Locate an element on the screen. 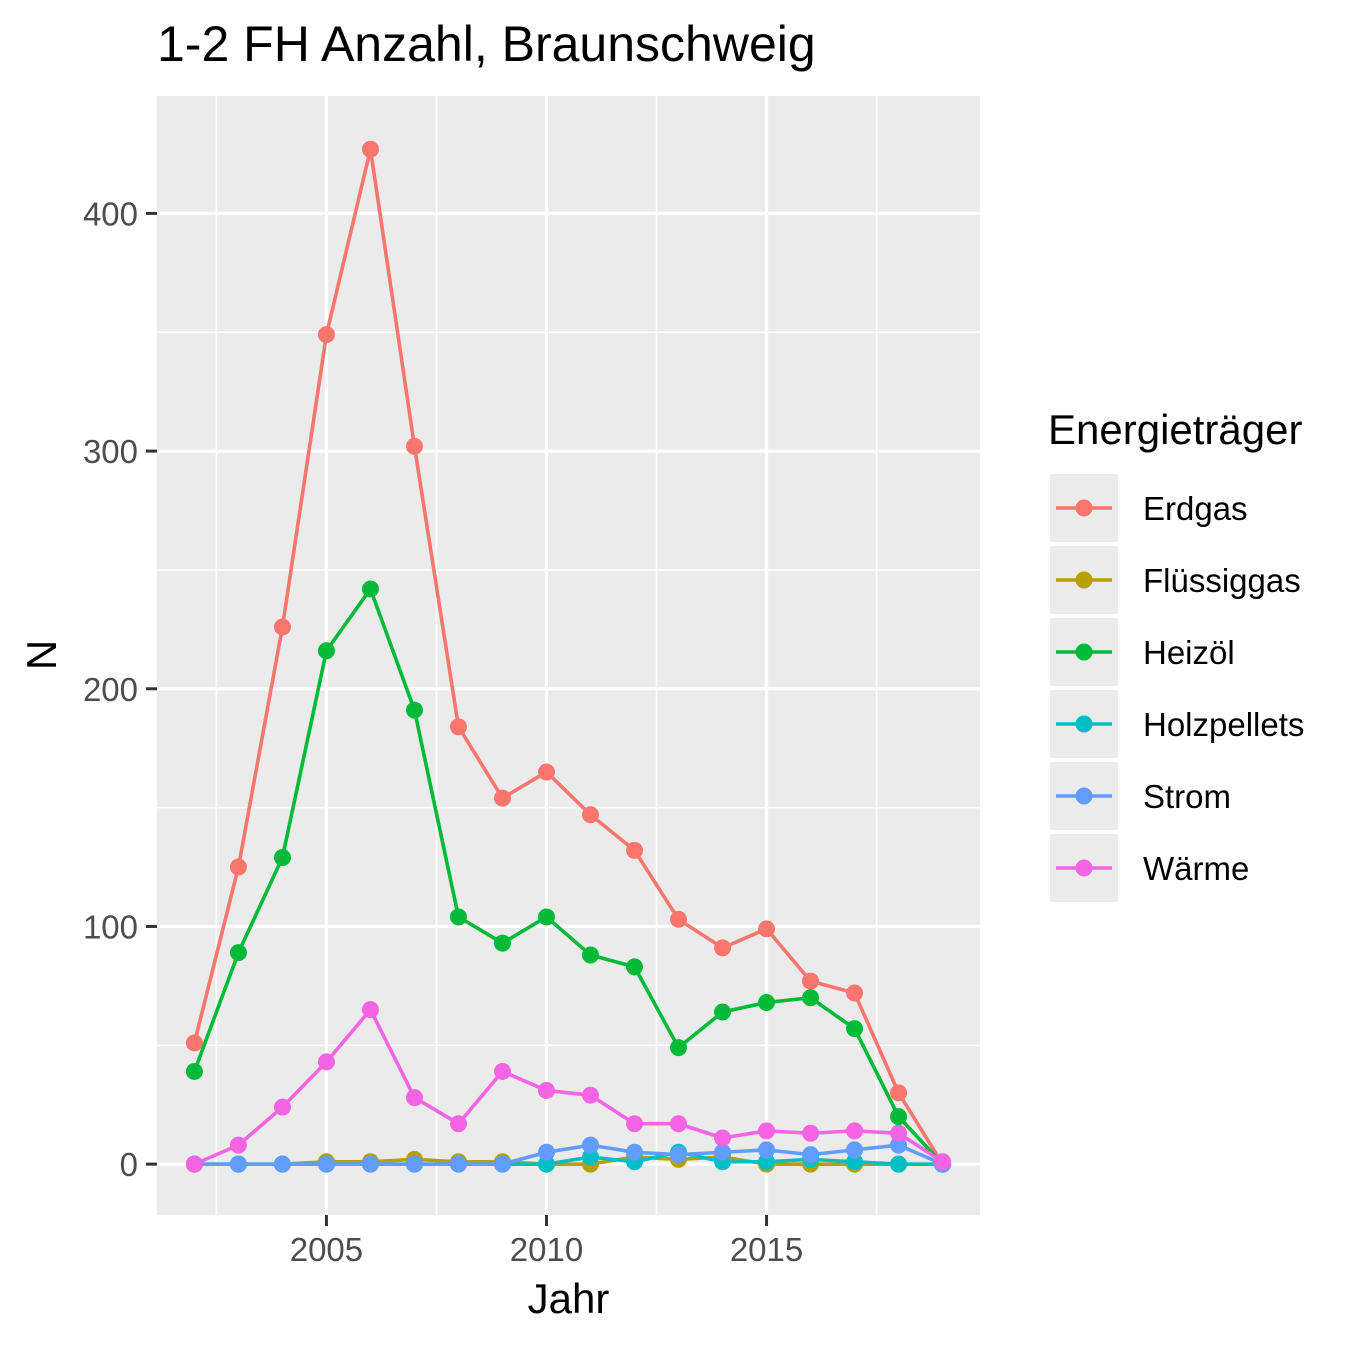 This screenshot has height=1346, width=1368. legend-label: Strom is located at coordinates (1187, 796).